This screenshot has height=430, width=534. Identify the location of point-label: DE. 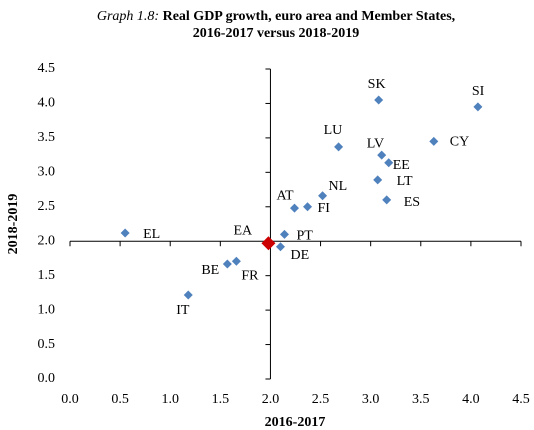
(299, 255).